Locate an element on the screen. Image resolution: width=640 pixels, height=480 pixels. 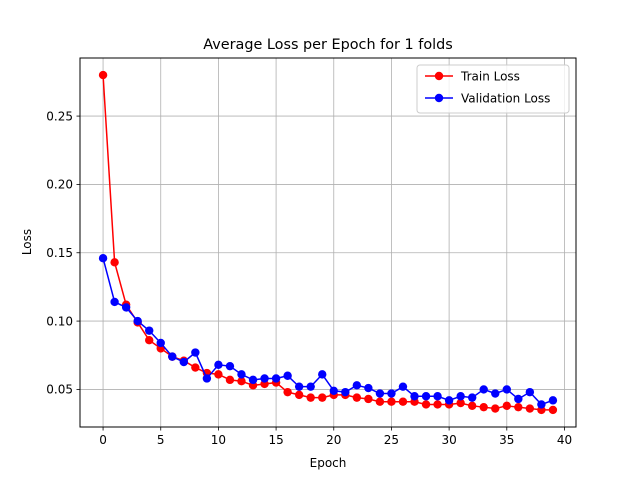
legend-frame is located at coordinates (493, 89).